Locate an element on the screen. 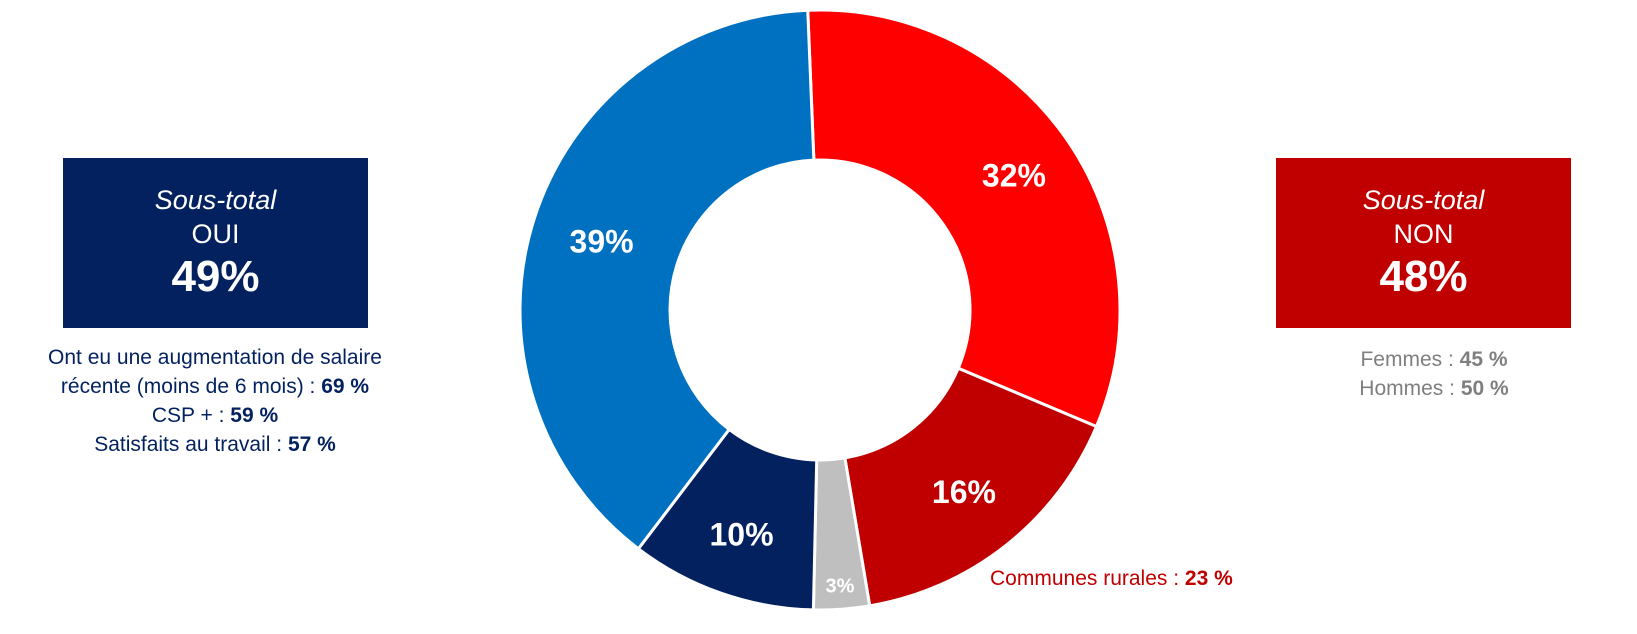  oui-note-line: récente (moins de 6 mois) : 69 % is located at coordinates (215, 386).